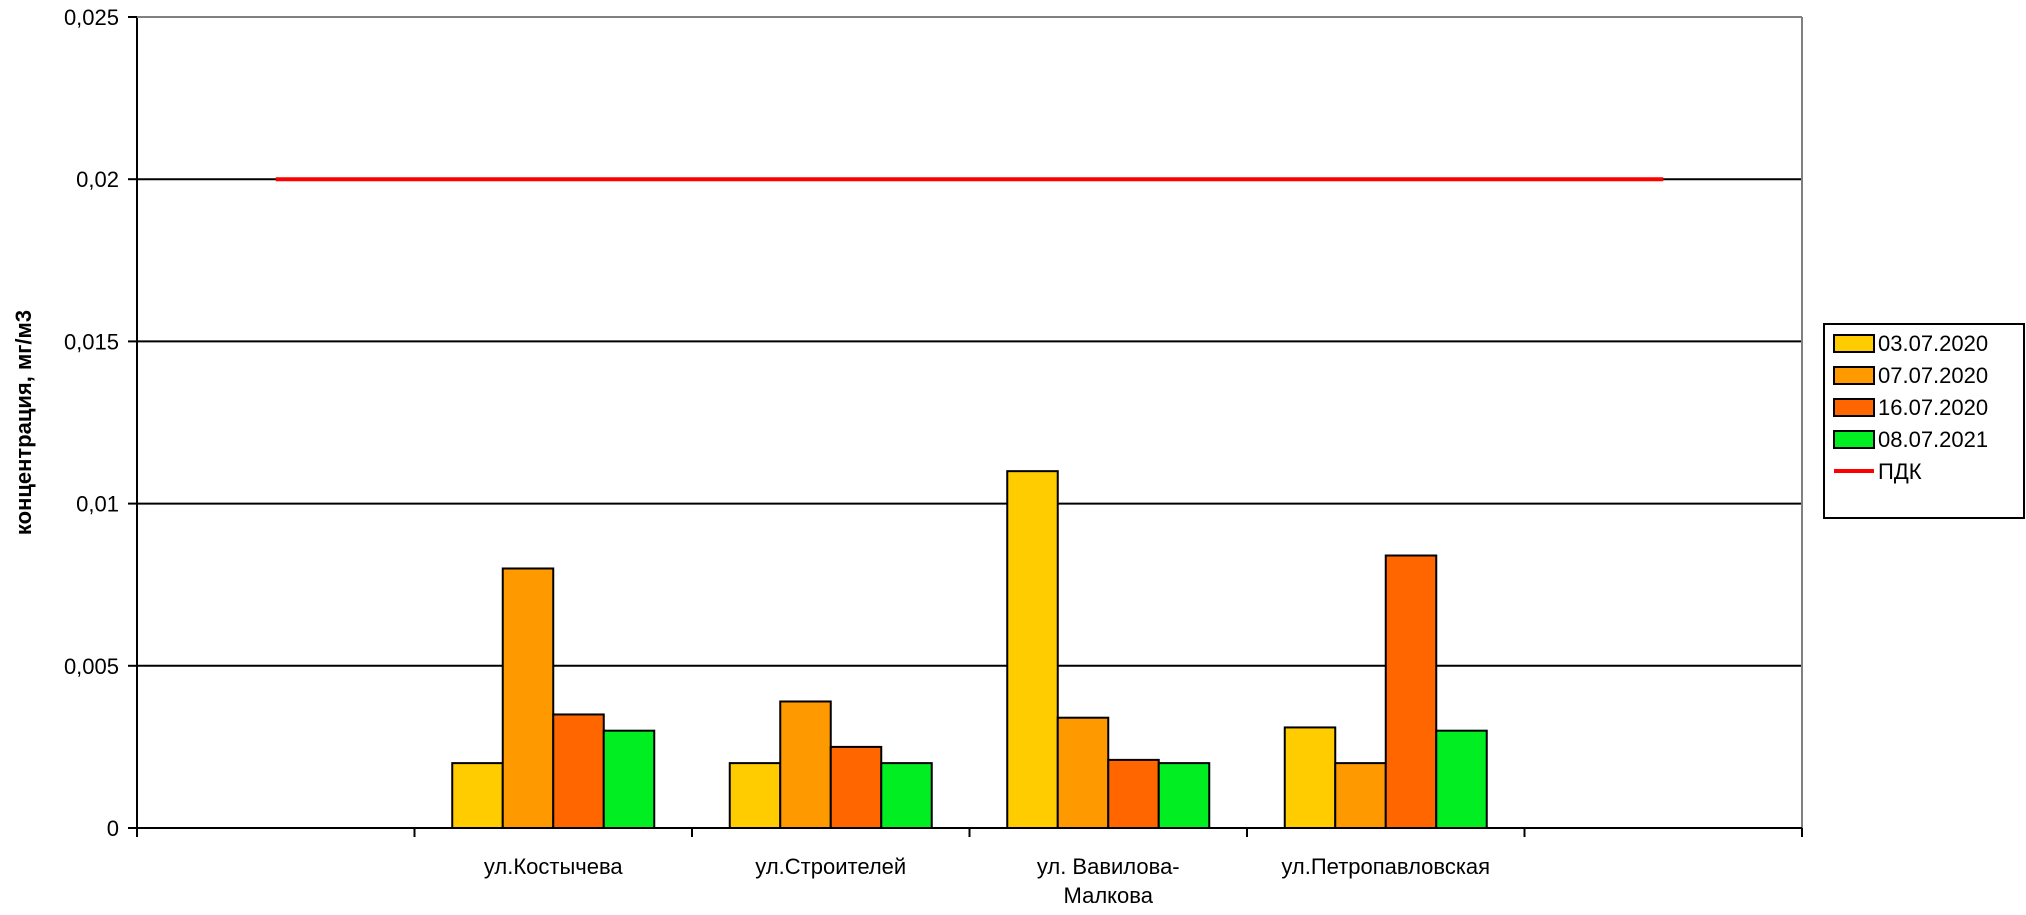  I want to click on y-tick-label: 0,005, so click(91, 666).